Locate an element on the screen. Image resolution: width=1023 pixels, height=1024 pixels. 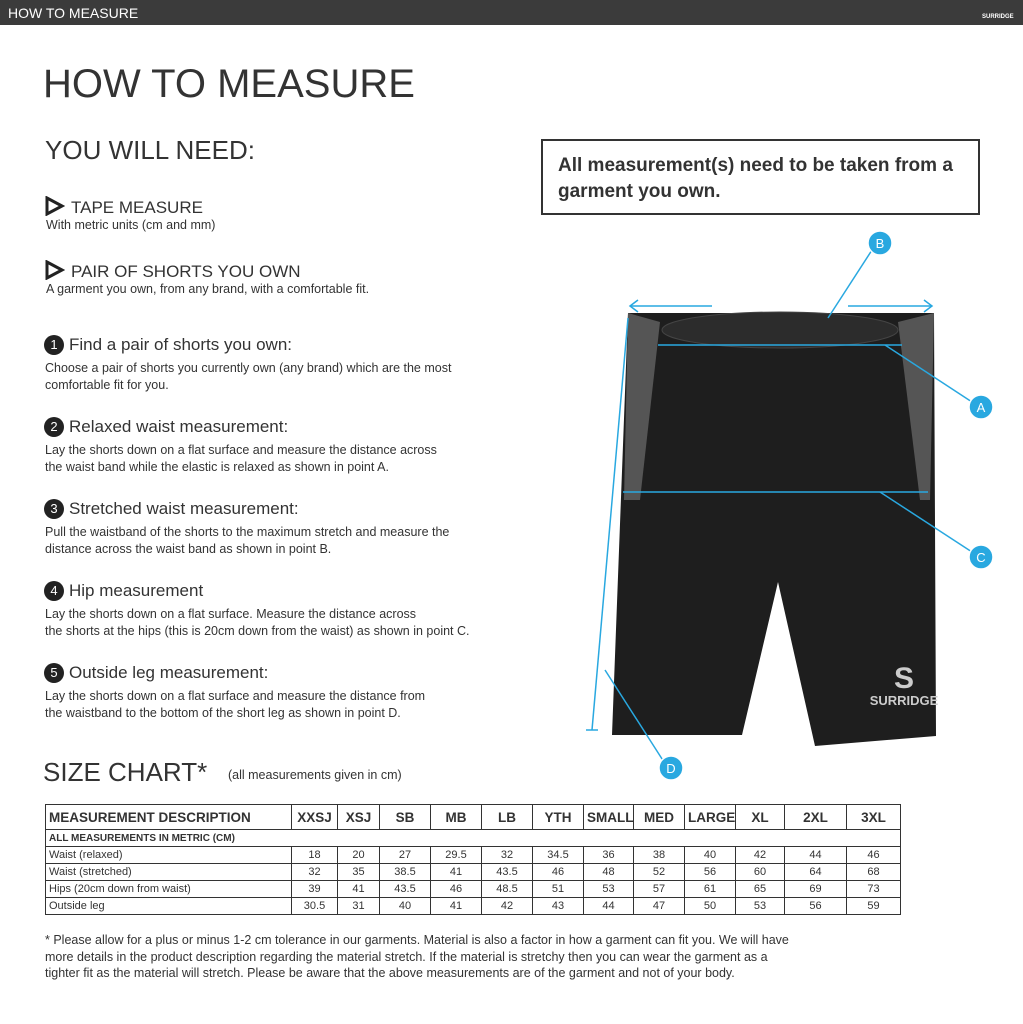
need-item: PAIR OF SHORTS YOU OWN is located at coordinates (173, 270).